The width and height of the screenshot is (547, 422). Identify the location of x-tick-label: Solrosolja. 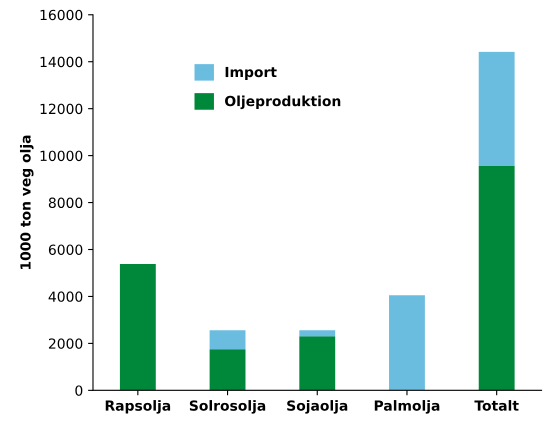
(228, 407).